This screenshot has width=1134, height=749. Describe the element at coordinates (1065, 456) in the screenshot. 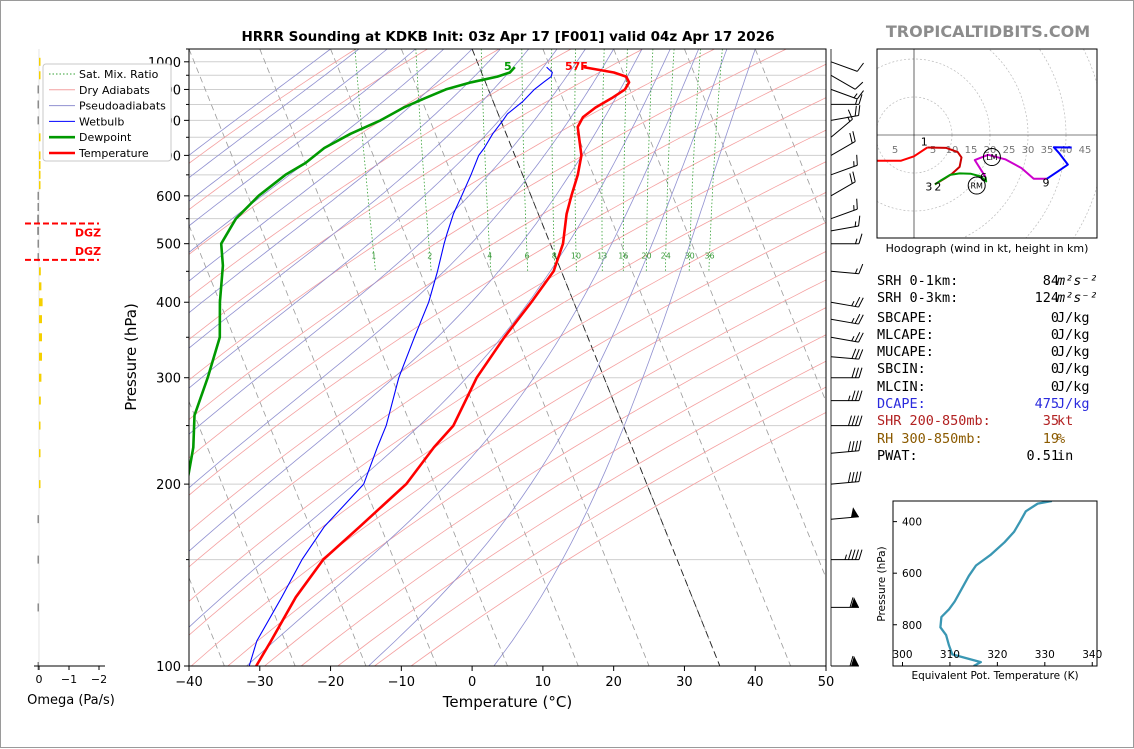

I see `param-unit: in` at that location.